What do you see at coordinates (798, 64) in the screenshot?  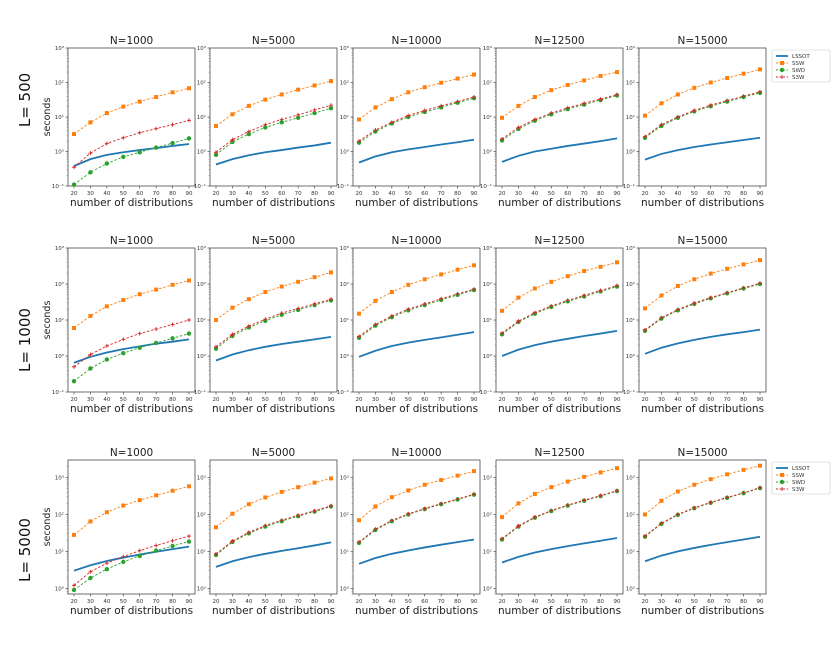 I see `legend-label-ssw: SSW` at bounding box center [798, 64].